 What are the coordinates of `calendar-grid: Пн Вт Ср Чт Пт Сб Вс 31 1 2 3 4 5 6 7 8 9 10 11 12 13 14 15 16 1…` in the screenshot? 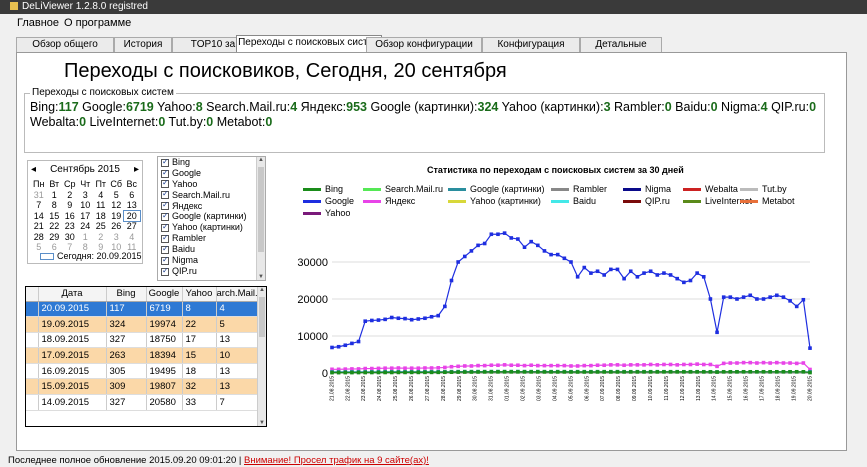 It's located at (86, 216).